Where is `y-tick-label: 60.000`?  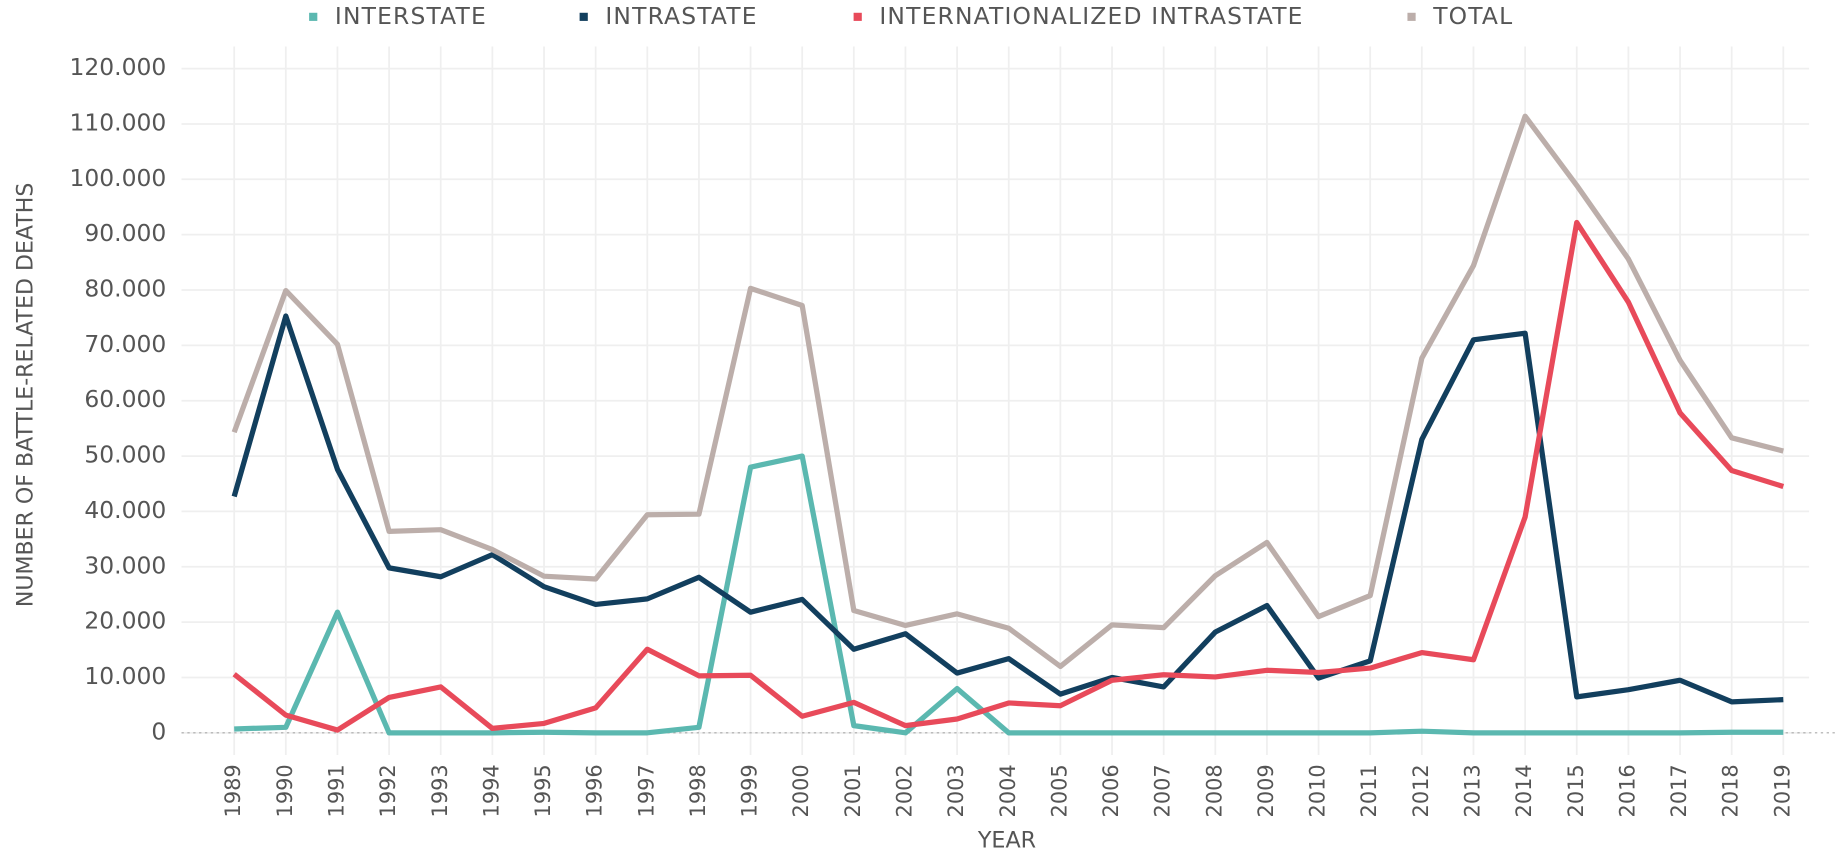
y-tick-label: 60.000 is located at coordinates (125, 399).